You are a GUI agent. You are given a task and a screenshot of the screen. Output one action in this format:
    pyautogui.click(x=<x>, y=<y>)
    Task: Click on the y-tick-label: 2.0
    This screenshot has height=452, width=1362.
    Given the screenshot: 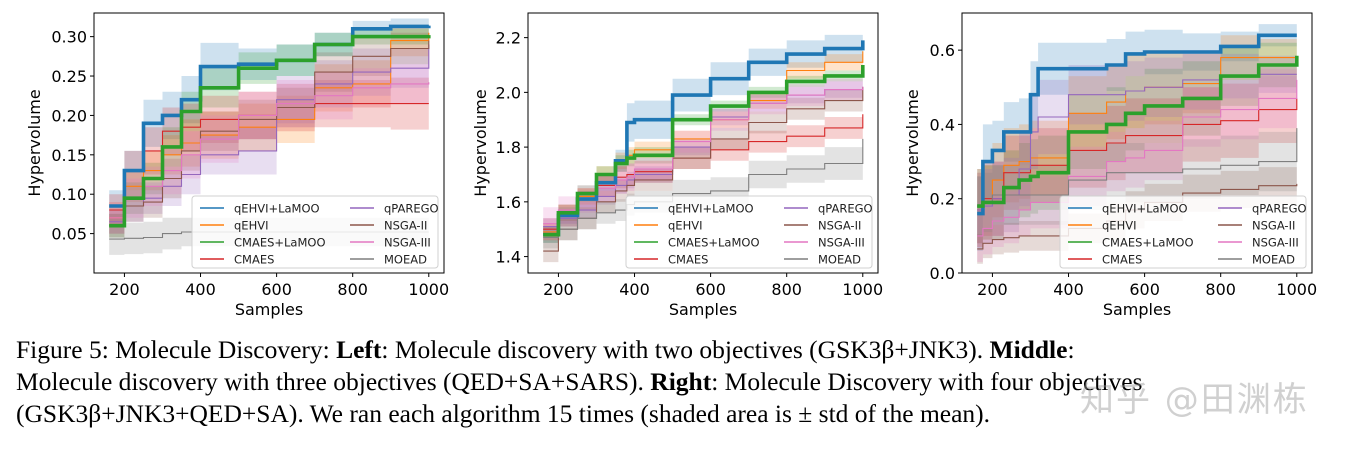 What is the action you would take?
    pyautogui.click(x=508, y=92)
    